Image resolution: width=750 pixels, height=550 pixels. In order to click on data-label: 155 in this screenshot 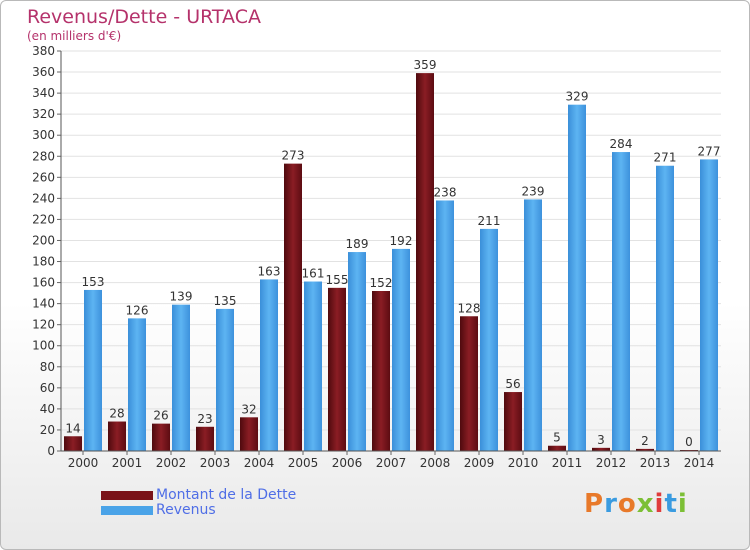, I will do `click(337, 280)`.